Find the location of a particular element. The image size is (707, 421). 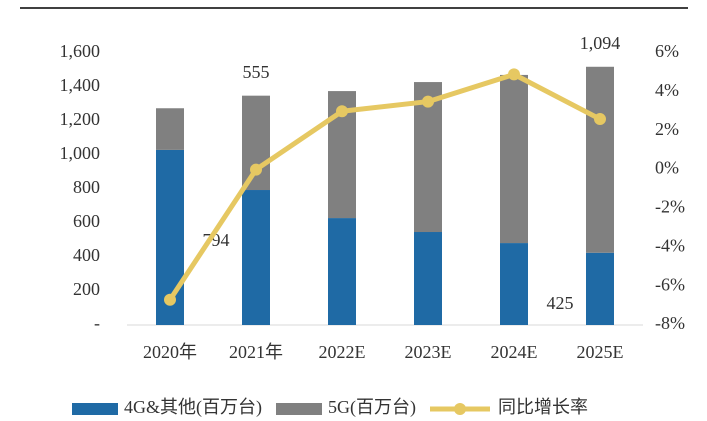

y-tick-label: 200 is located at coordinates (86, 289).